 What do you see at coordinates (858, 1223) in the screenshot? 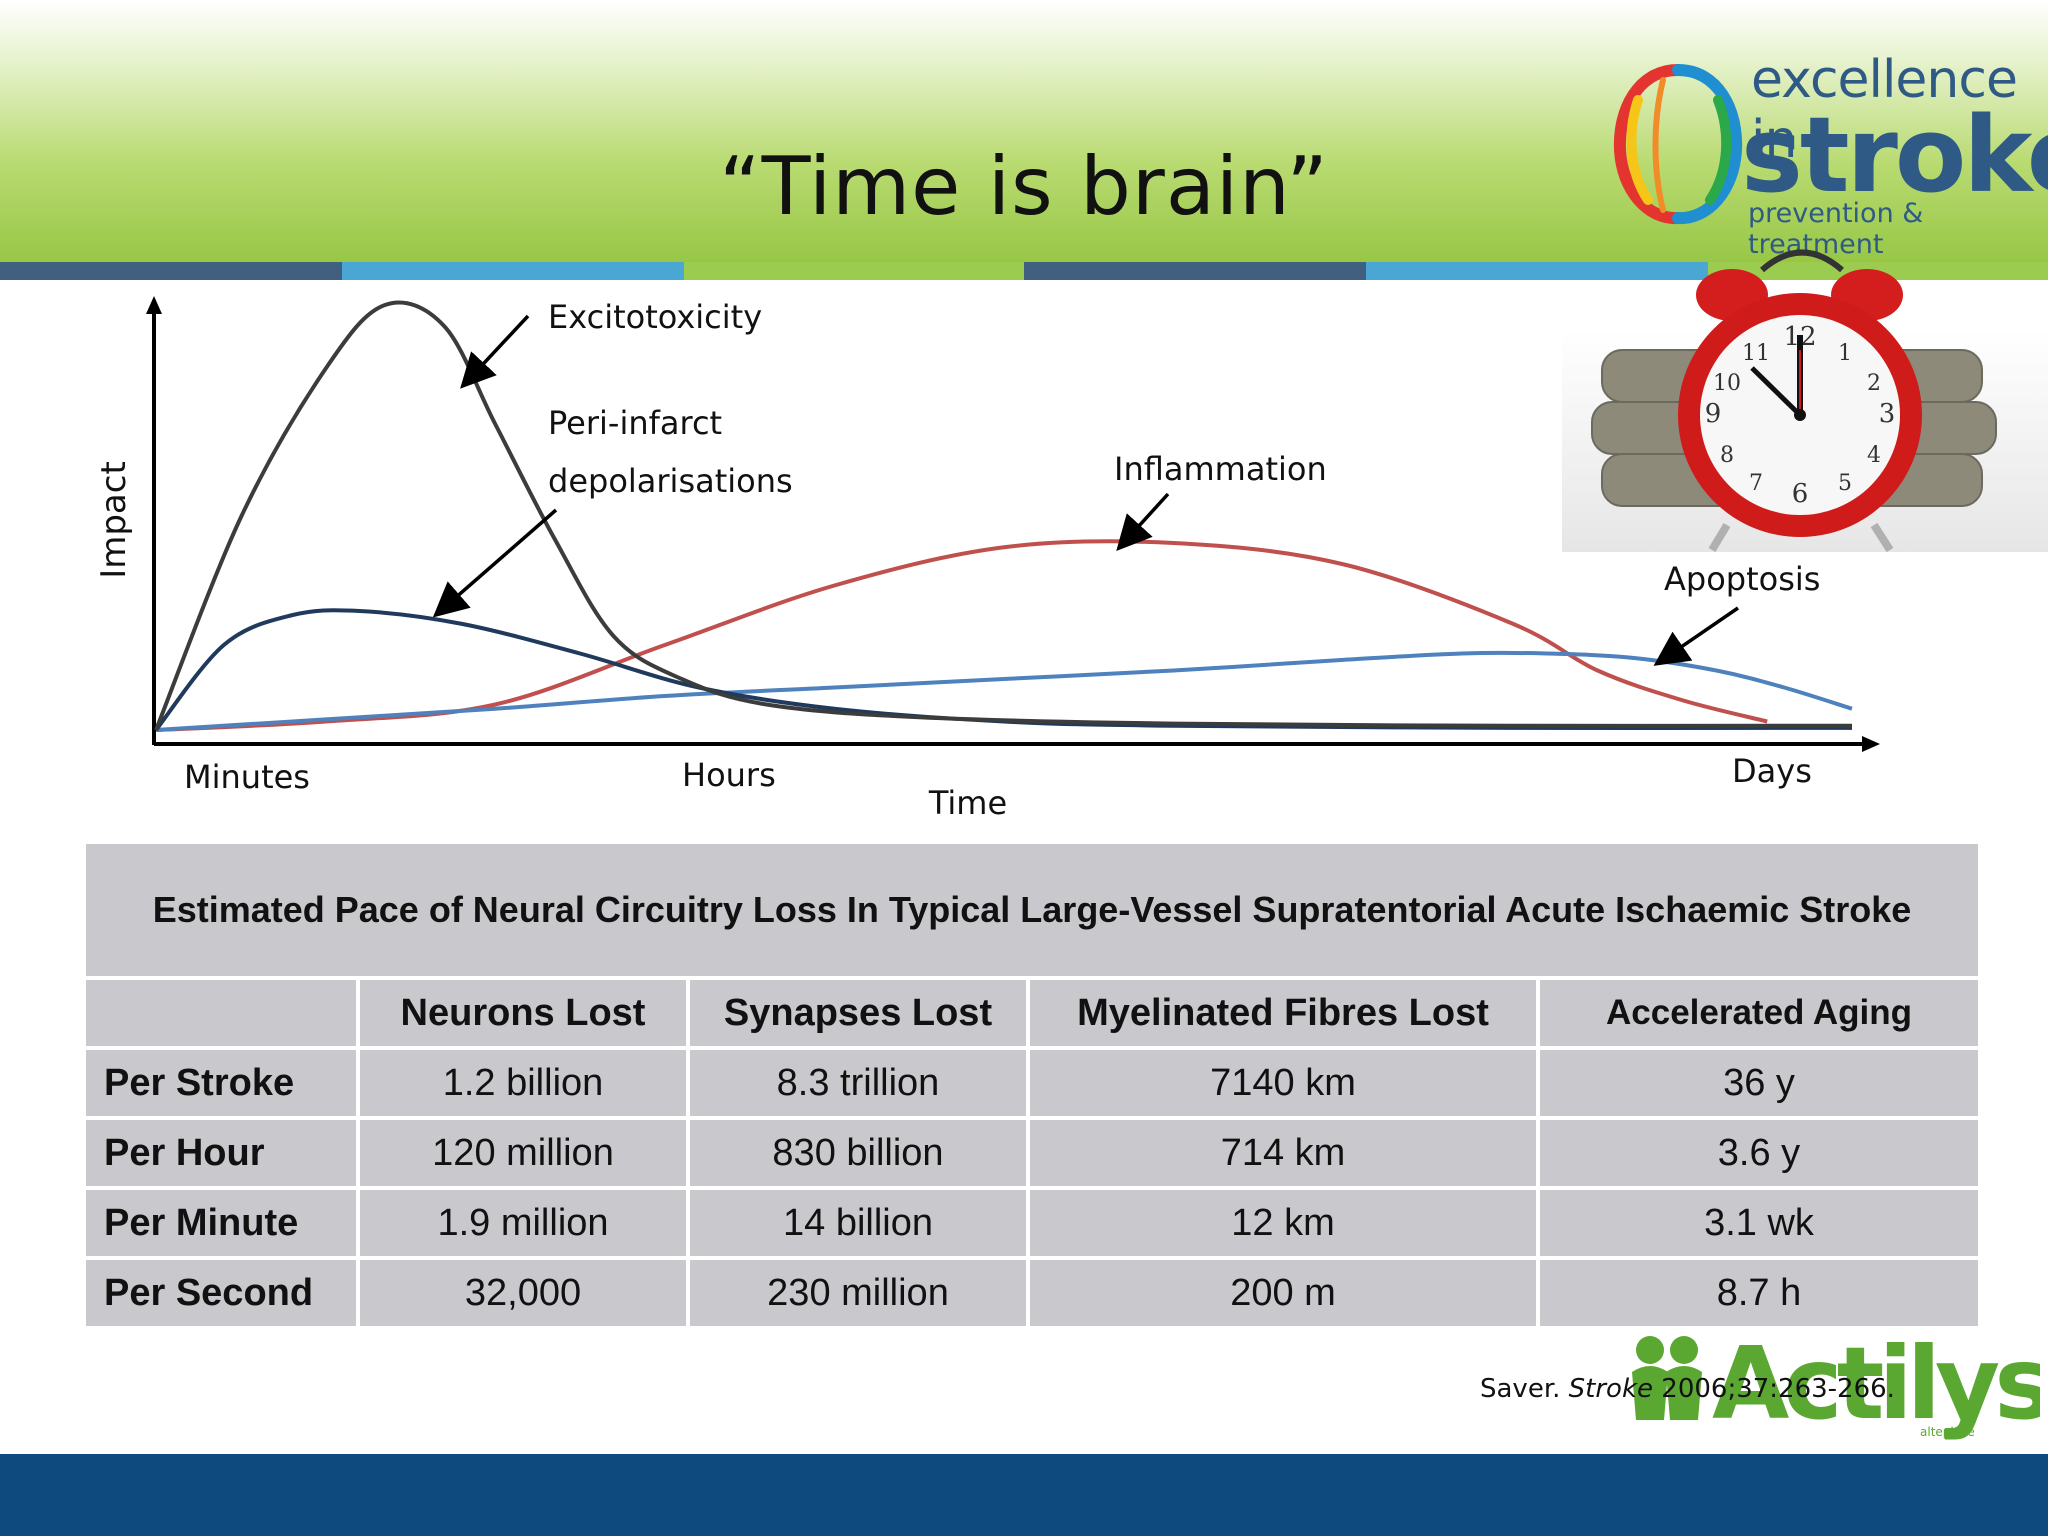
I see `table-cell: 14 billion` at bounding box center [858, 1223].